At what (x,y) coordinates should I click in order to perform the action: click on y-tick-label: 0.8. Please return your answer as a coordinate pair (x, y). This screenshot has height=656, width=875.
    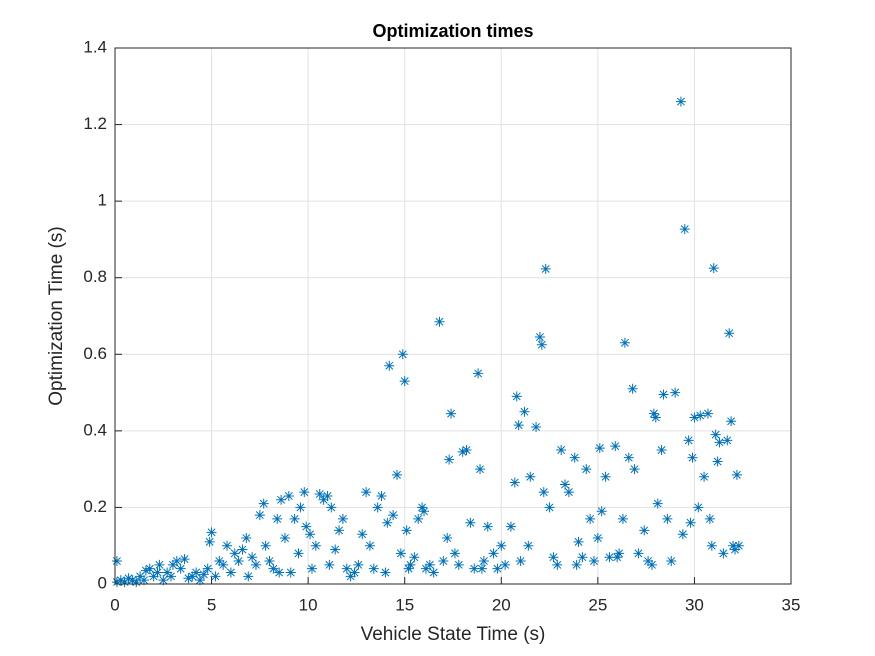
    Looking at the image, I should click on (95, 276).